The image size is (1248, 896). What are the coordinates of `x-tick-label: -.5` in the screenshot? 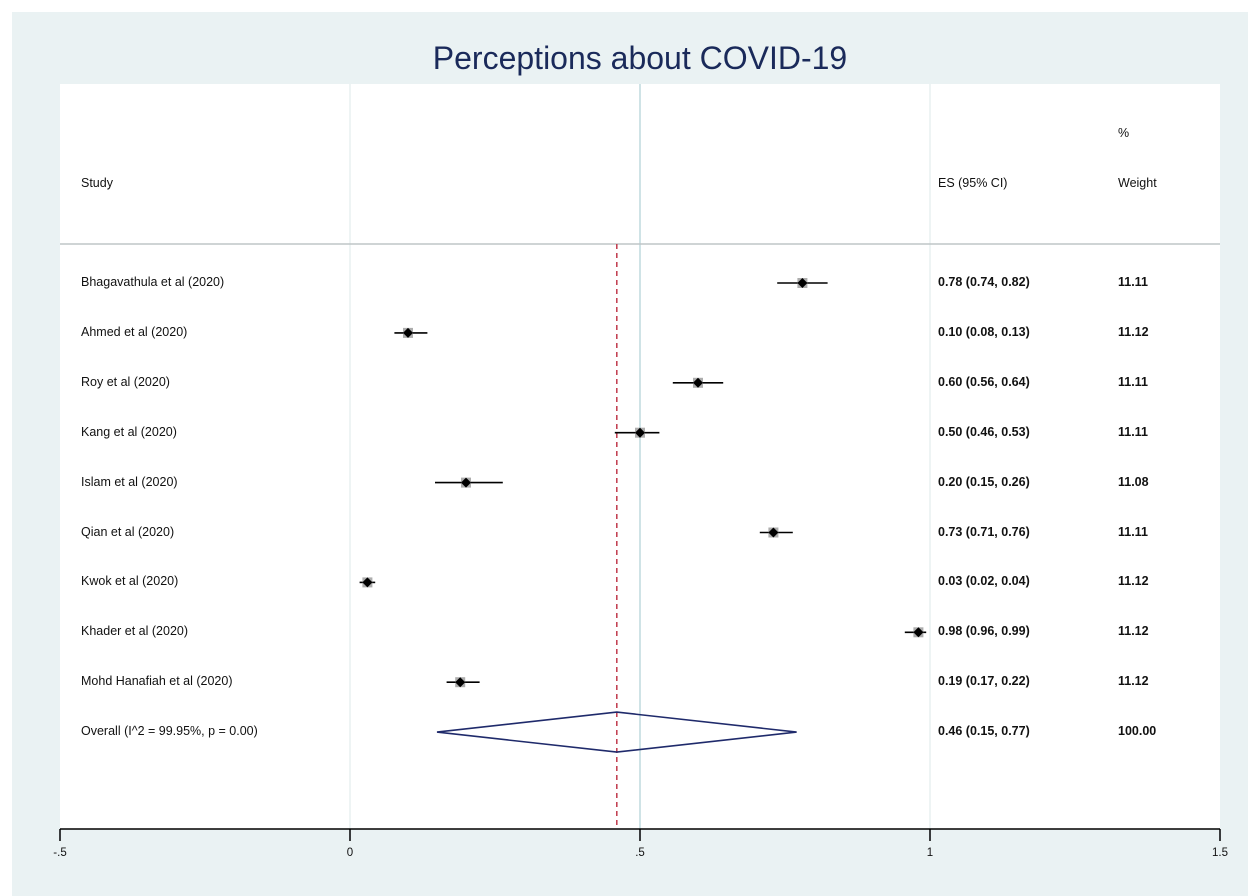 It's located at (60, 853).